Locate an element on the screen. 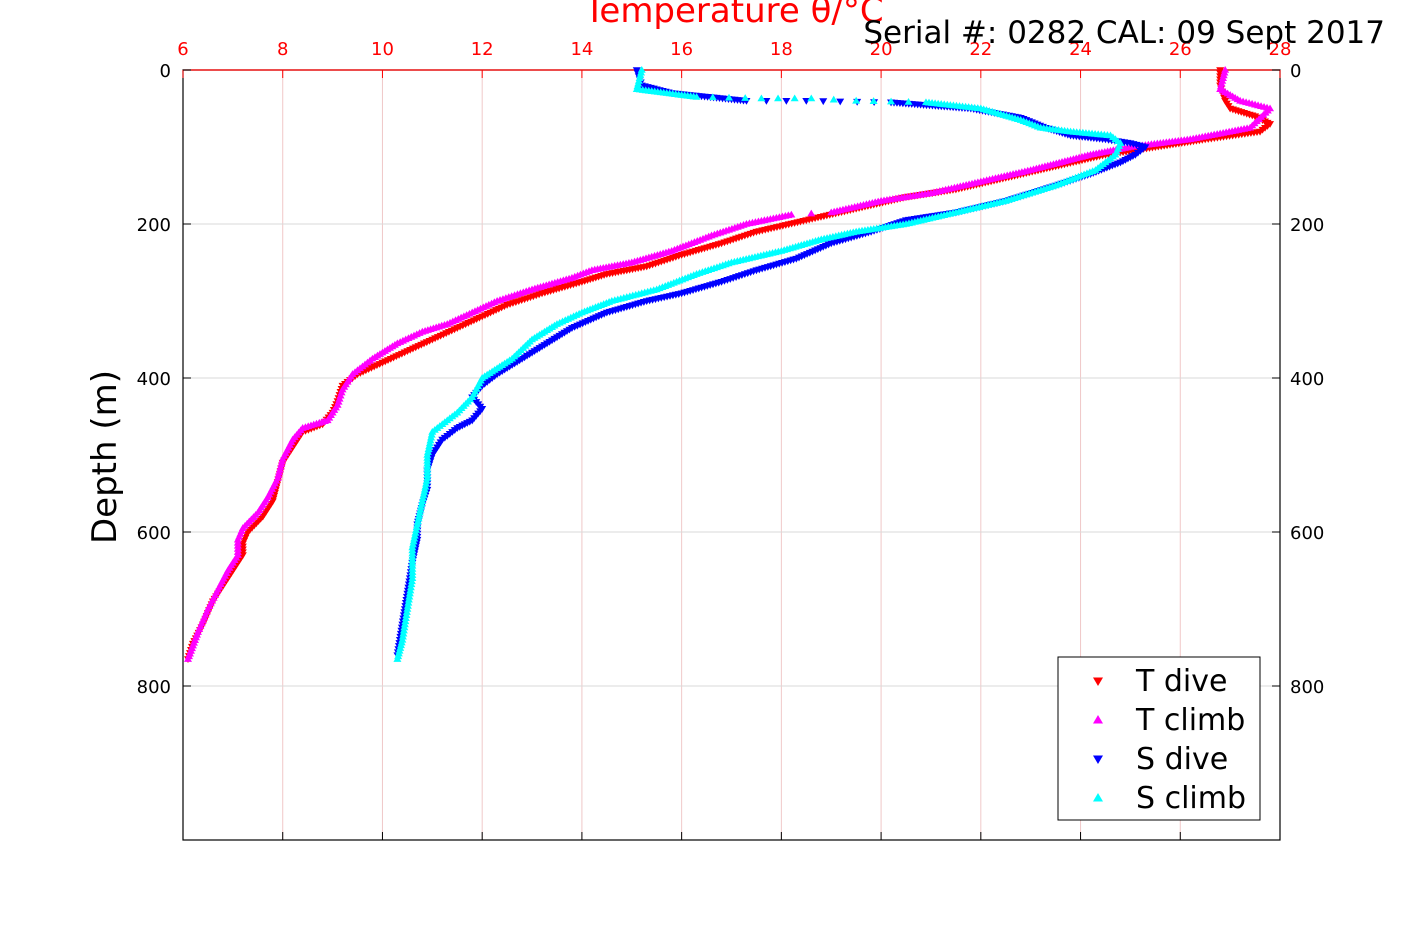 The image size is (1417, 945). y-axis-label: Depth (m) is located at coordinates (105, 457).